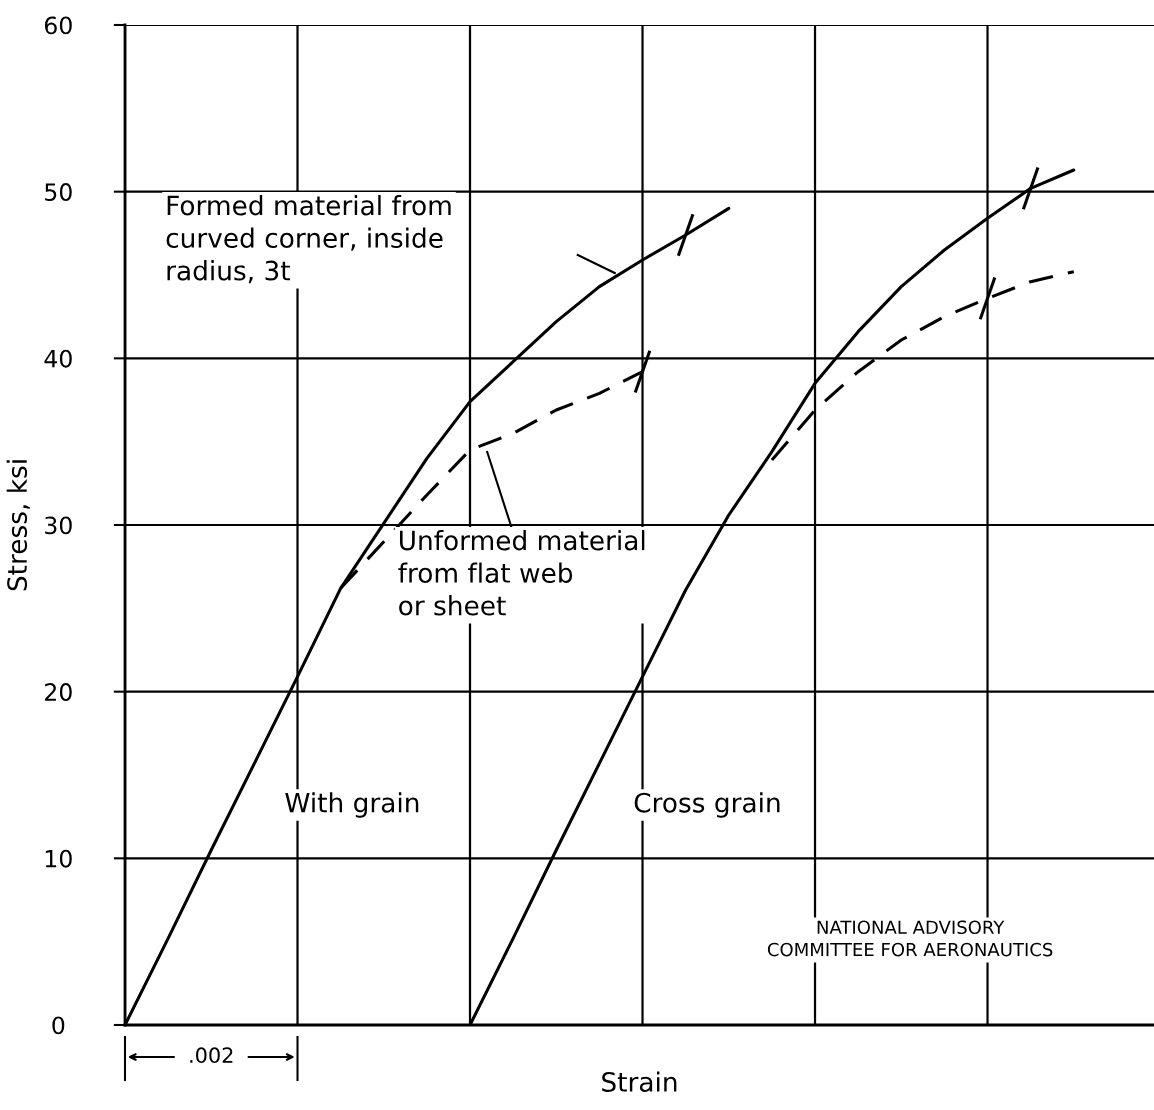 The image size is (1154, 1110). Describe the element at coordinates (58, 358) in the screenshot. I see `y-tick-label: 40` at that location.